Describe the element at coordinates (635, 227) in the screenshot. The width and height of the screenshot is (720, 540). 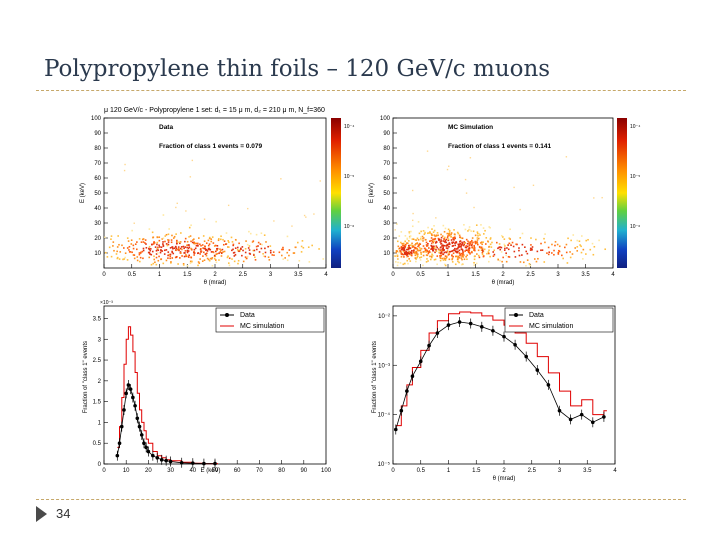
I see `colorbar-tick-label: 10⁻⁶` at that location.